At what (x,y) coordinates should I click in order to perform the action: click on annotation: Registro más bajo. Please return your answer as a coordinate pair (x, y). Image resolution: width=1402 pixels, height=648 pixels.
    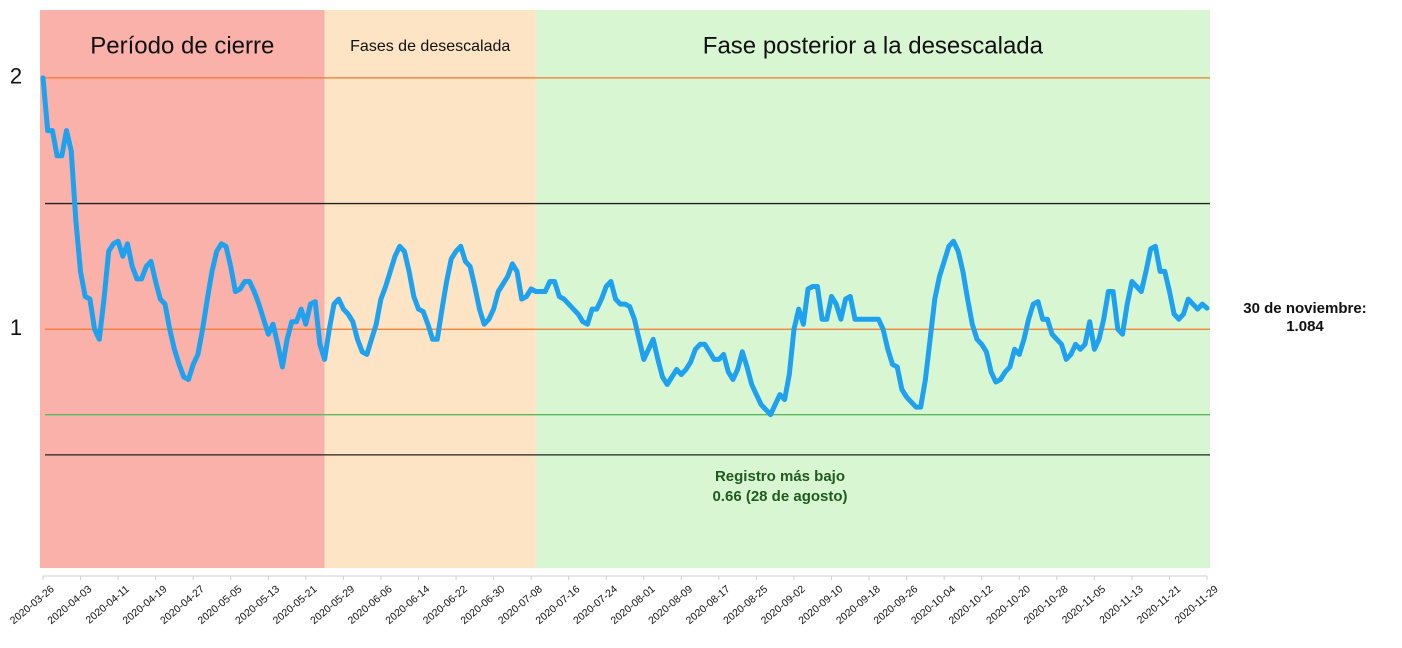
    Looking at the image, I should click on (780, 476).